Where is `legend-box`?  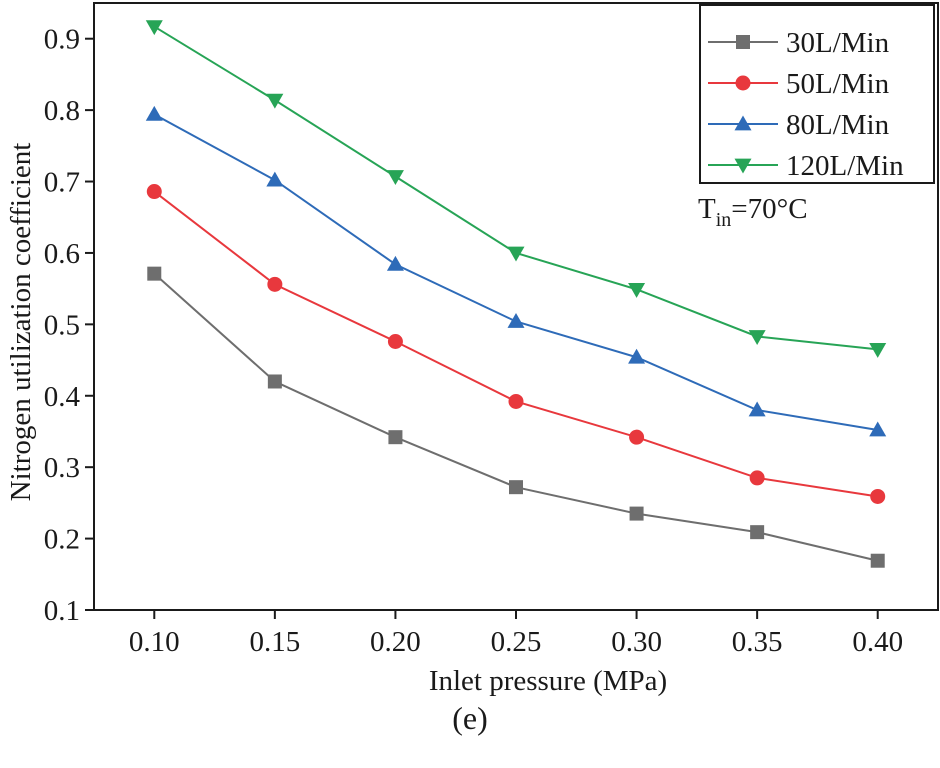
legend-box is located at coordinates (817, 94).